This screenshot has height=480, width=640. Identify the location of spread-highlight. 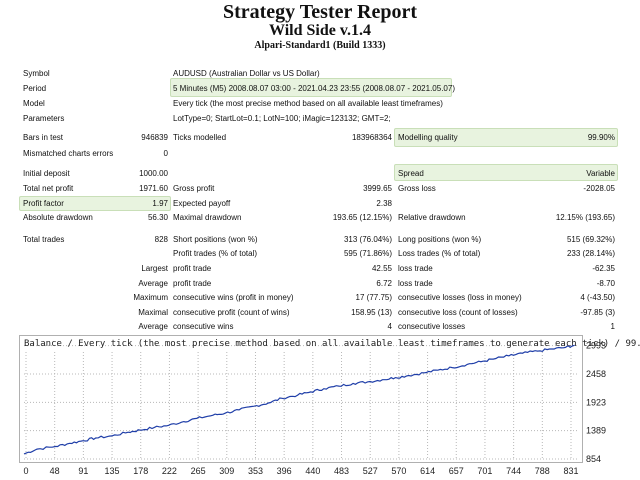
(506, 172).